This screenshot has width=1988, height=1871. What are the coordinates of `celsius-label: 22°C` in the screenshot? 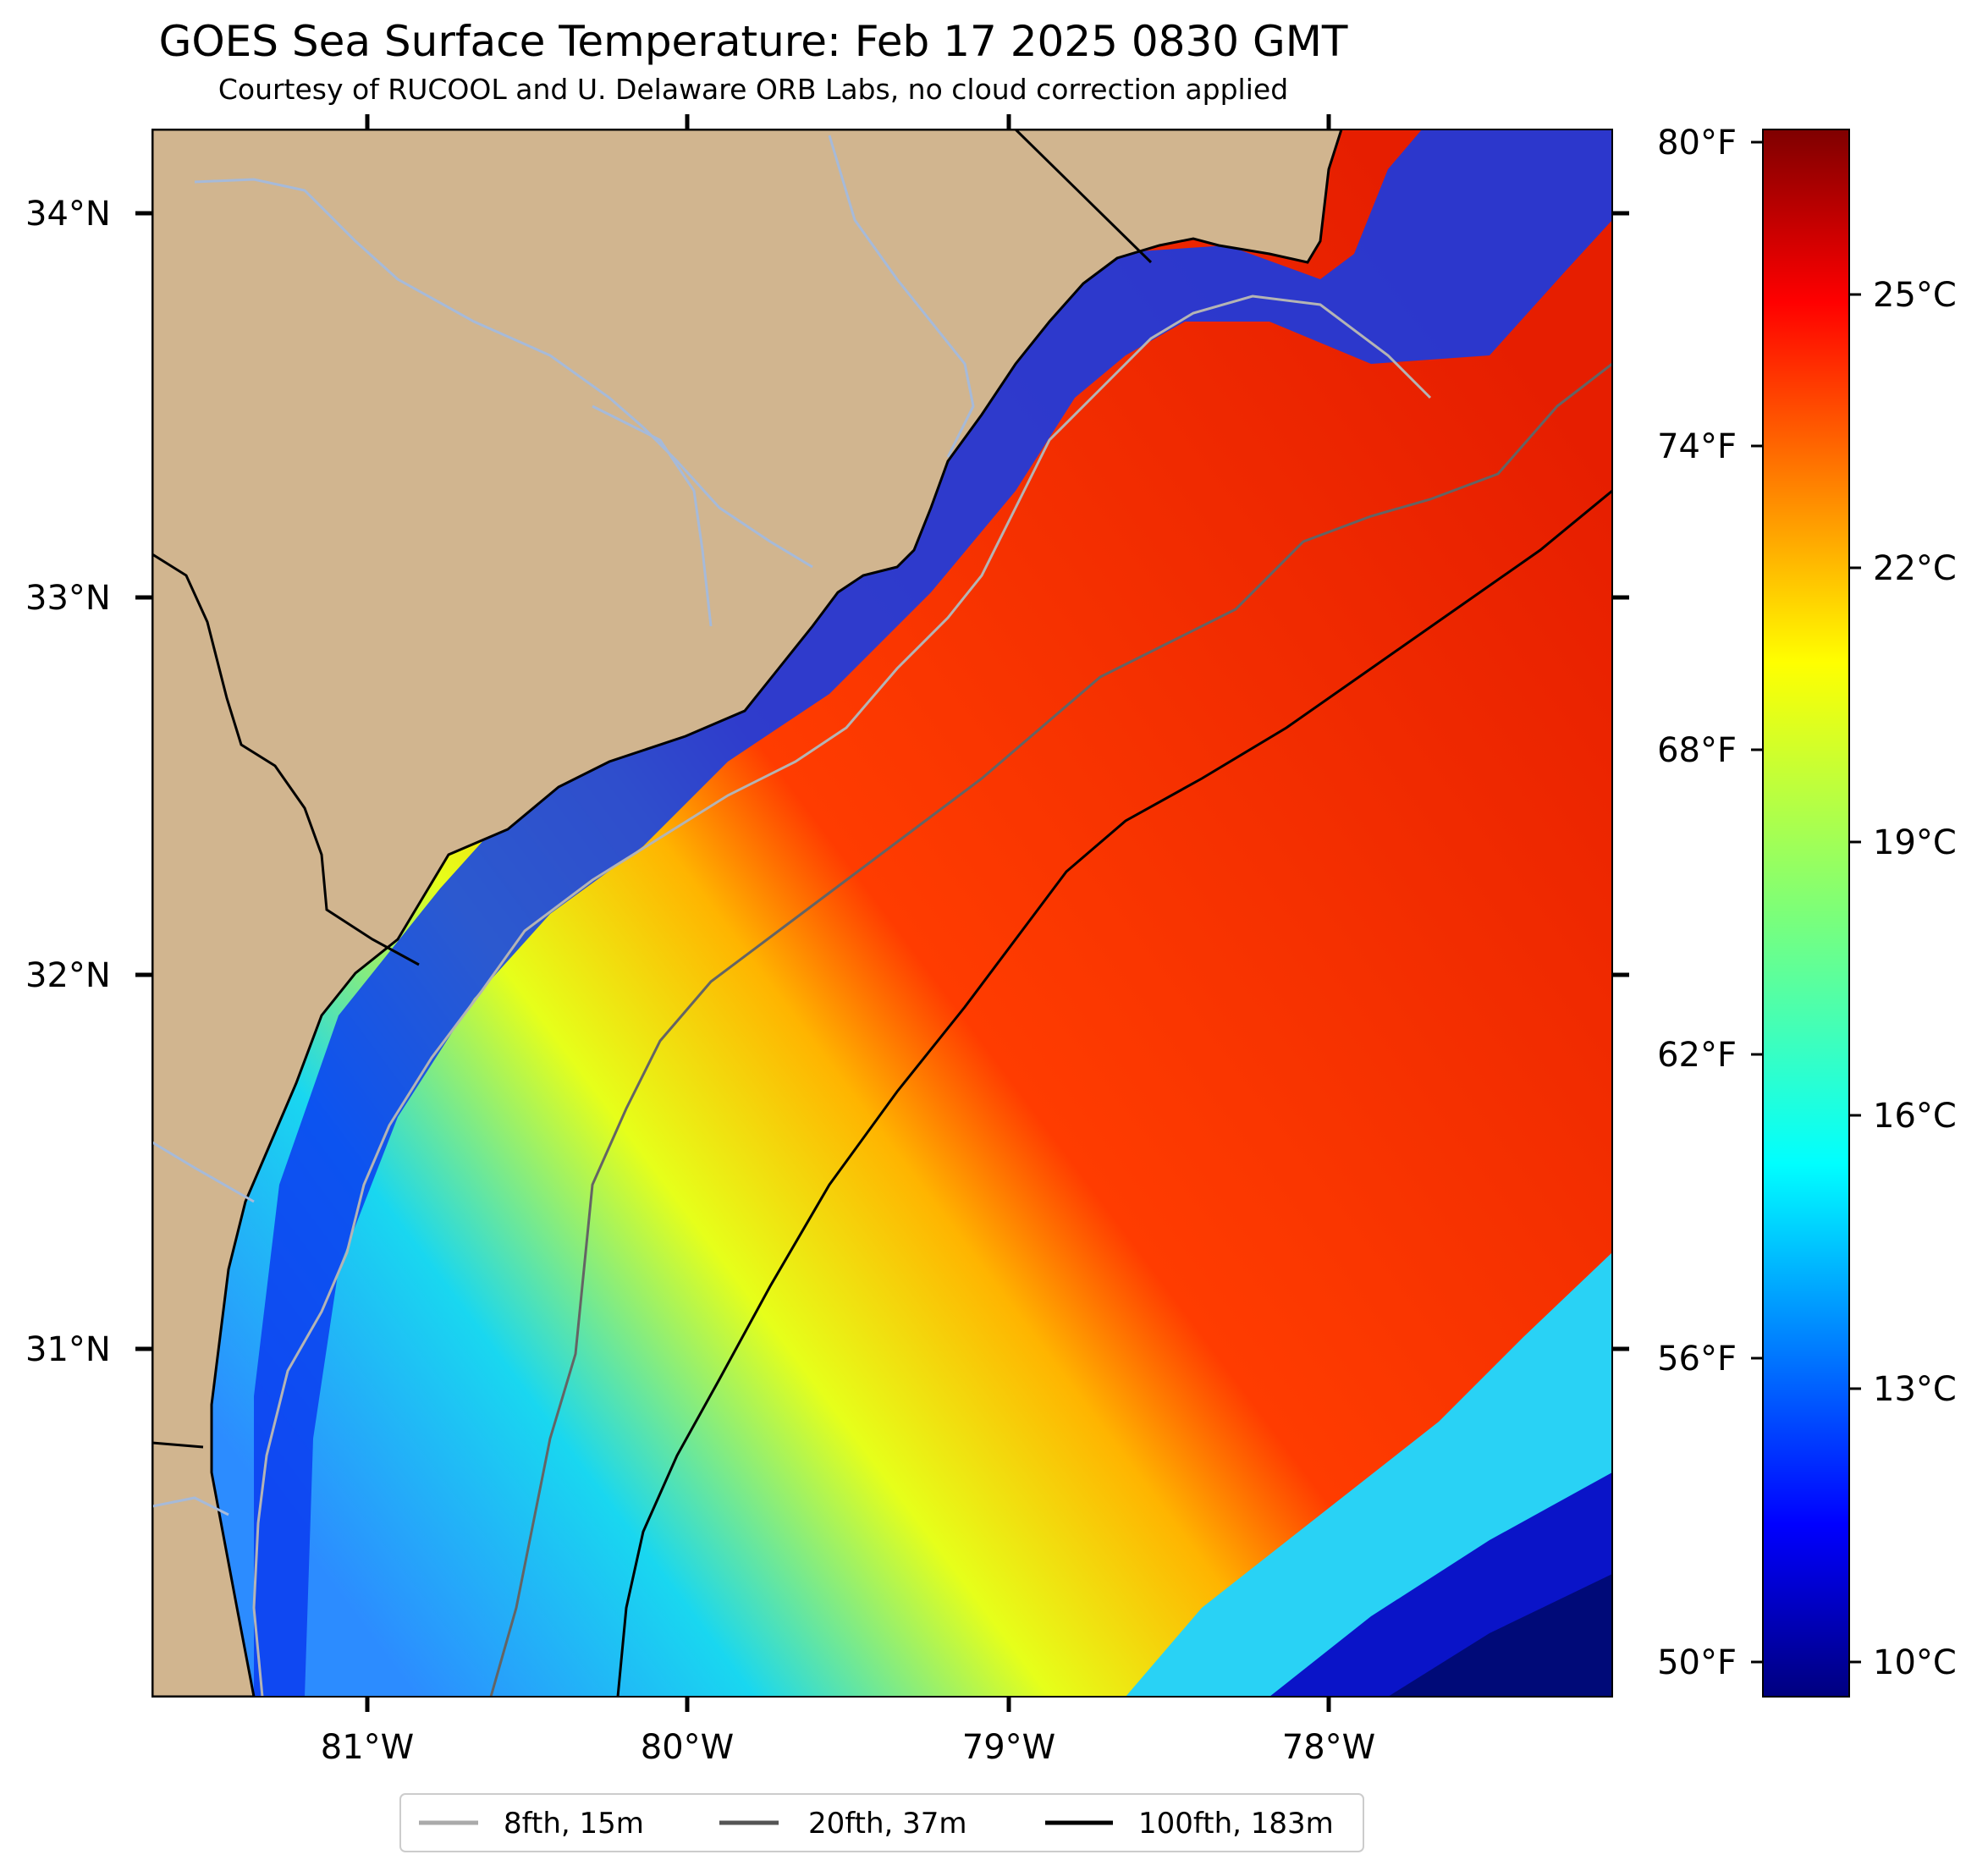 It's located at (1915, 569).